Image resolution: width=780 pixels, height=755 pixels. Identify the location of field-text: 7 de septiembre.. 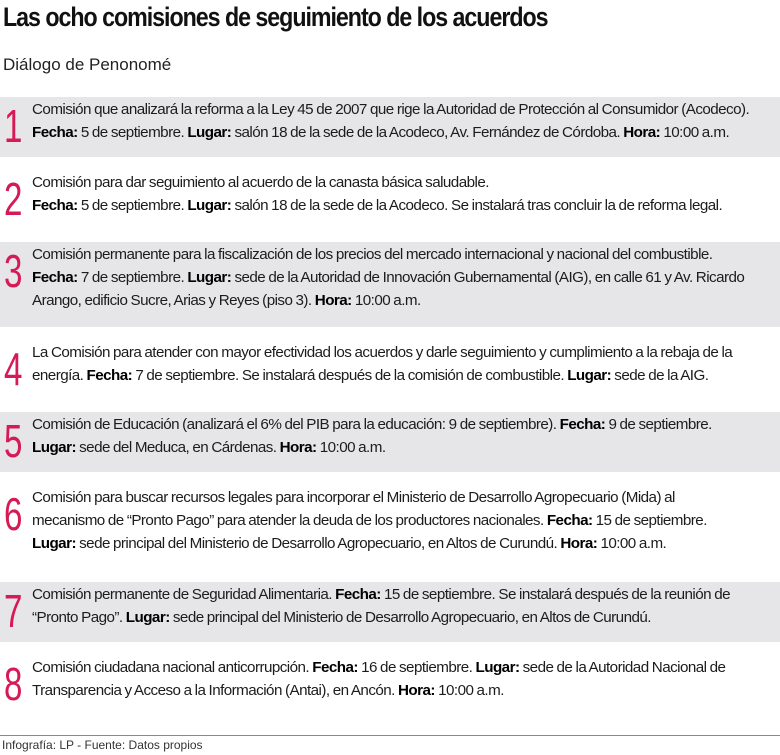
(132, 277).